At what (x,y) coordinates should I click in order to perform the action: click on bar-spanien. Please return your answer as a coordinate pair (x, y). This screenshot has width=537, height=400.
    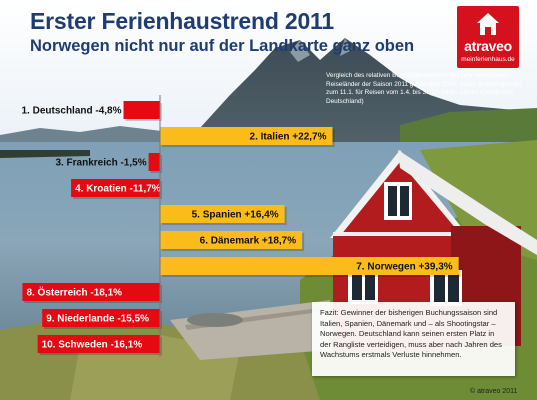
    Looking at the image, I should click on (222, 214).